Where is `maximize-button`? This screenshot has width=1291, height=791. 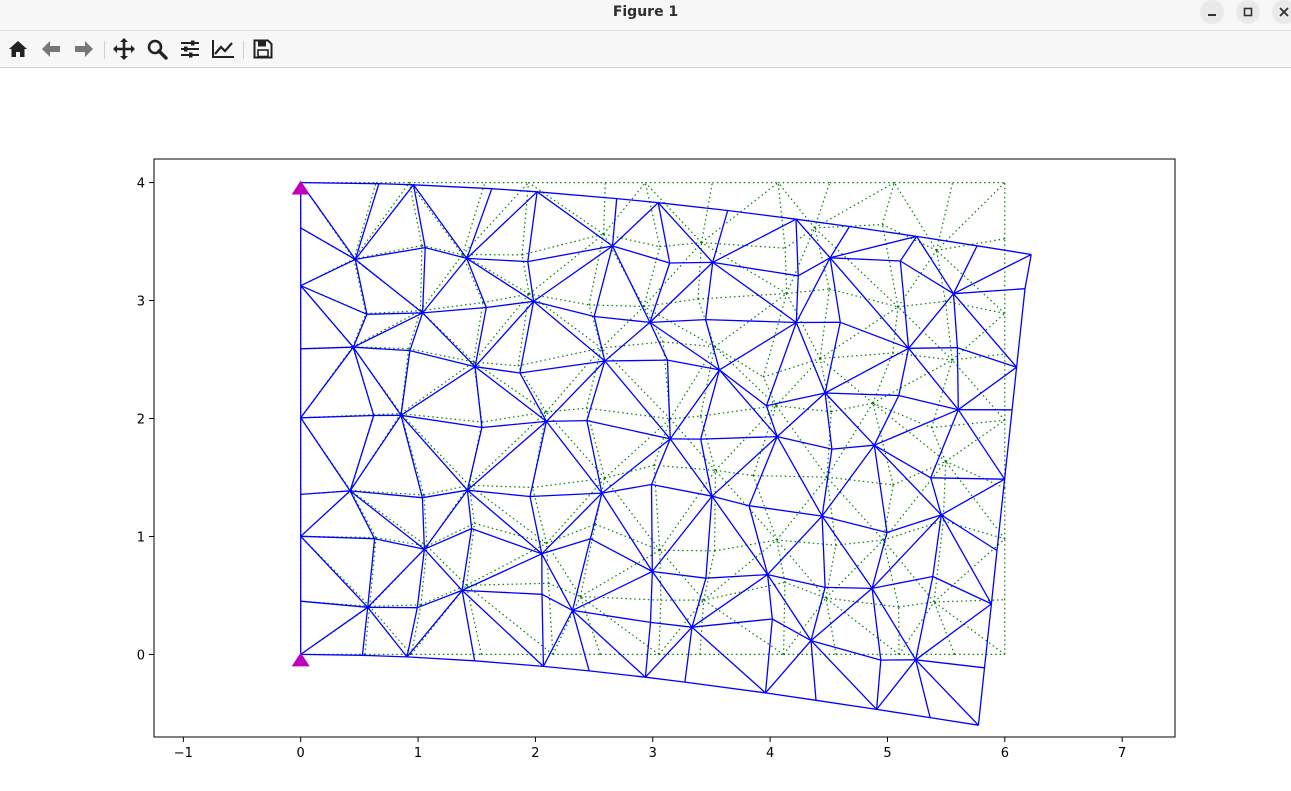 maximize-button is located at coordinates (1248, 12).